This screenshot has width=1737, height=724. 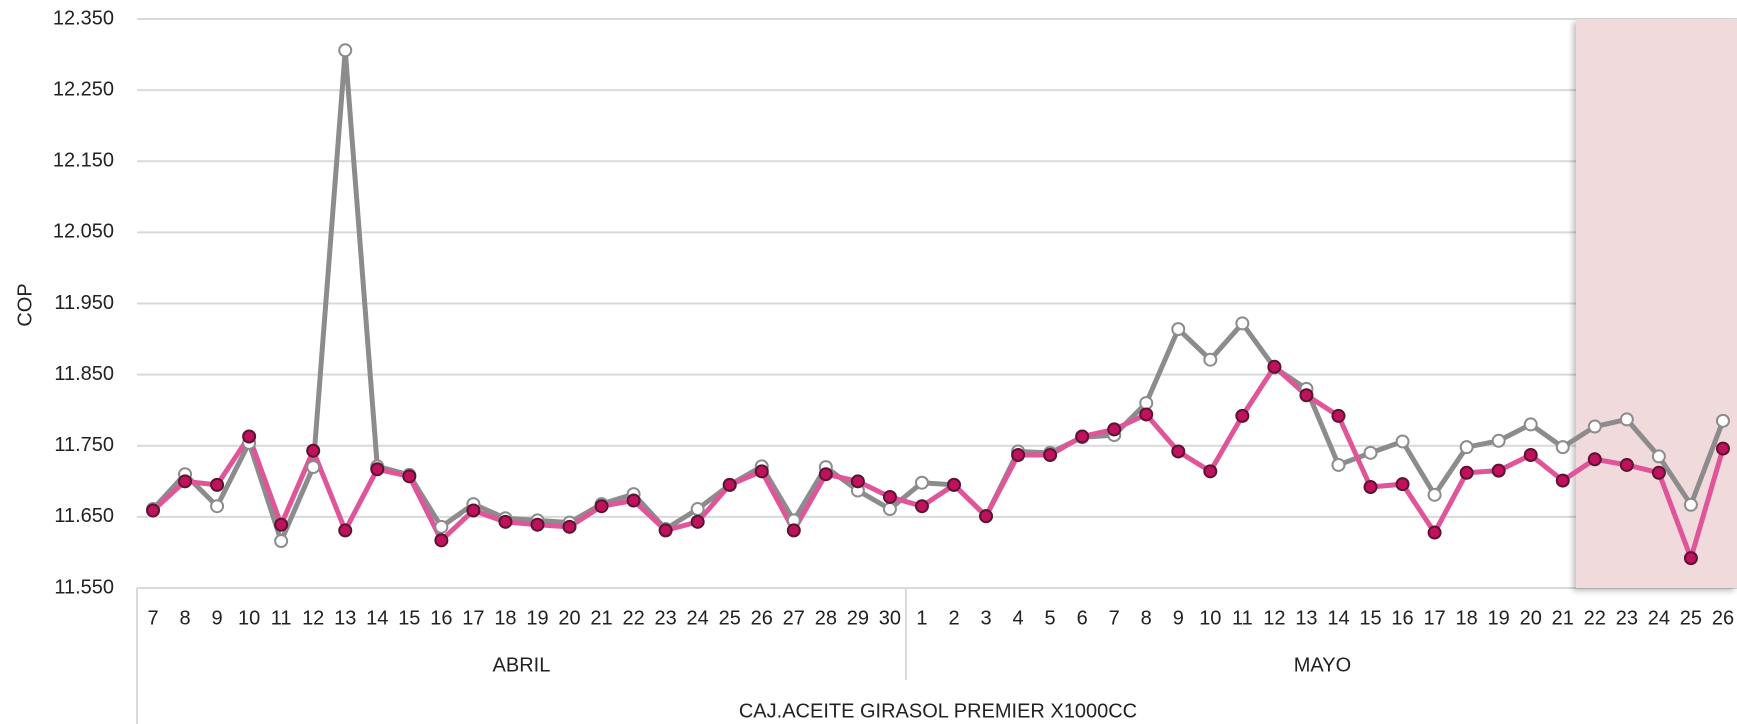 What do you see at coordinates (826, 618) in the screenshot?
I see `x-tick-label: 28` at bounding box center [826, 618].